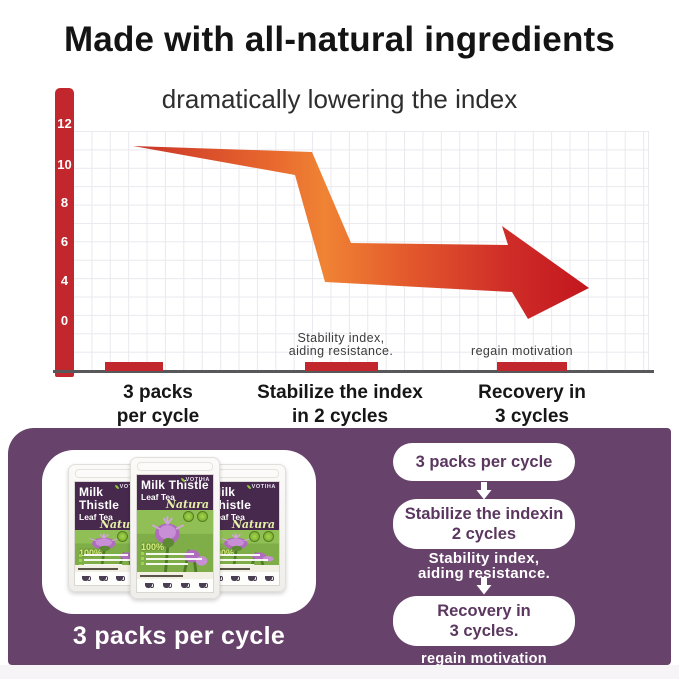 Image resolution: width=679 pixels, height=679 pixels. I want to click on x-axis-label-2: Stabilize the index in 2 cycles, so click(340, 405).